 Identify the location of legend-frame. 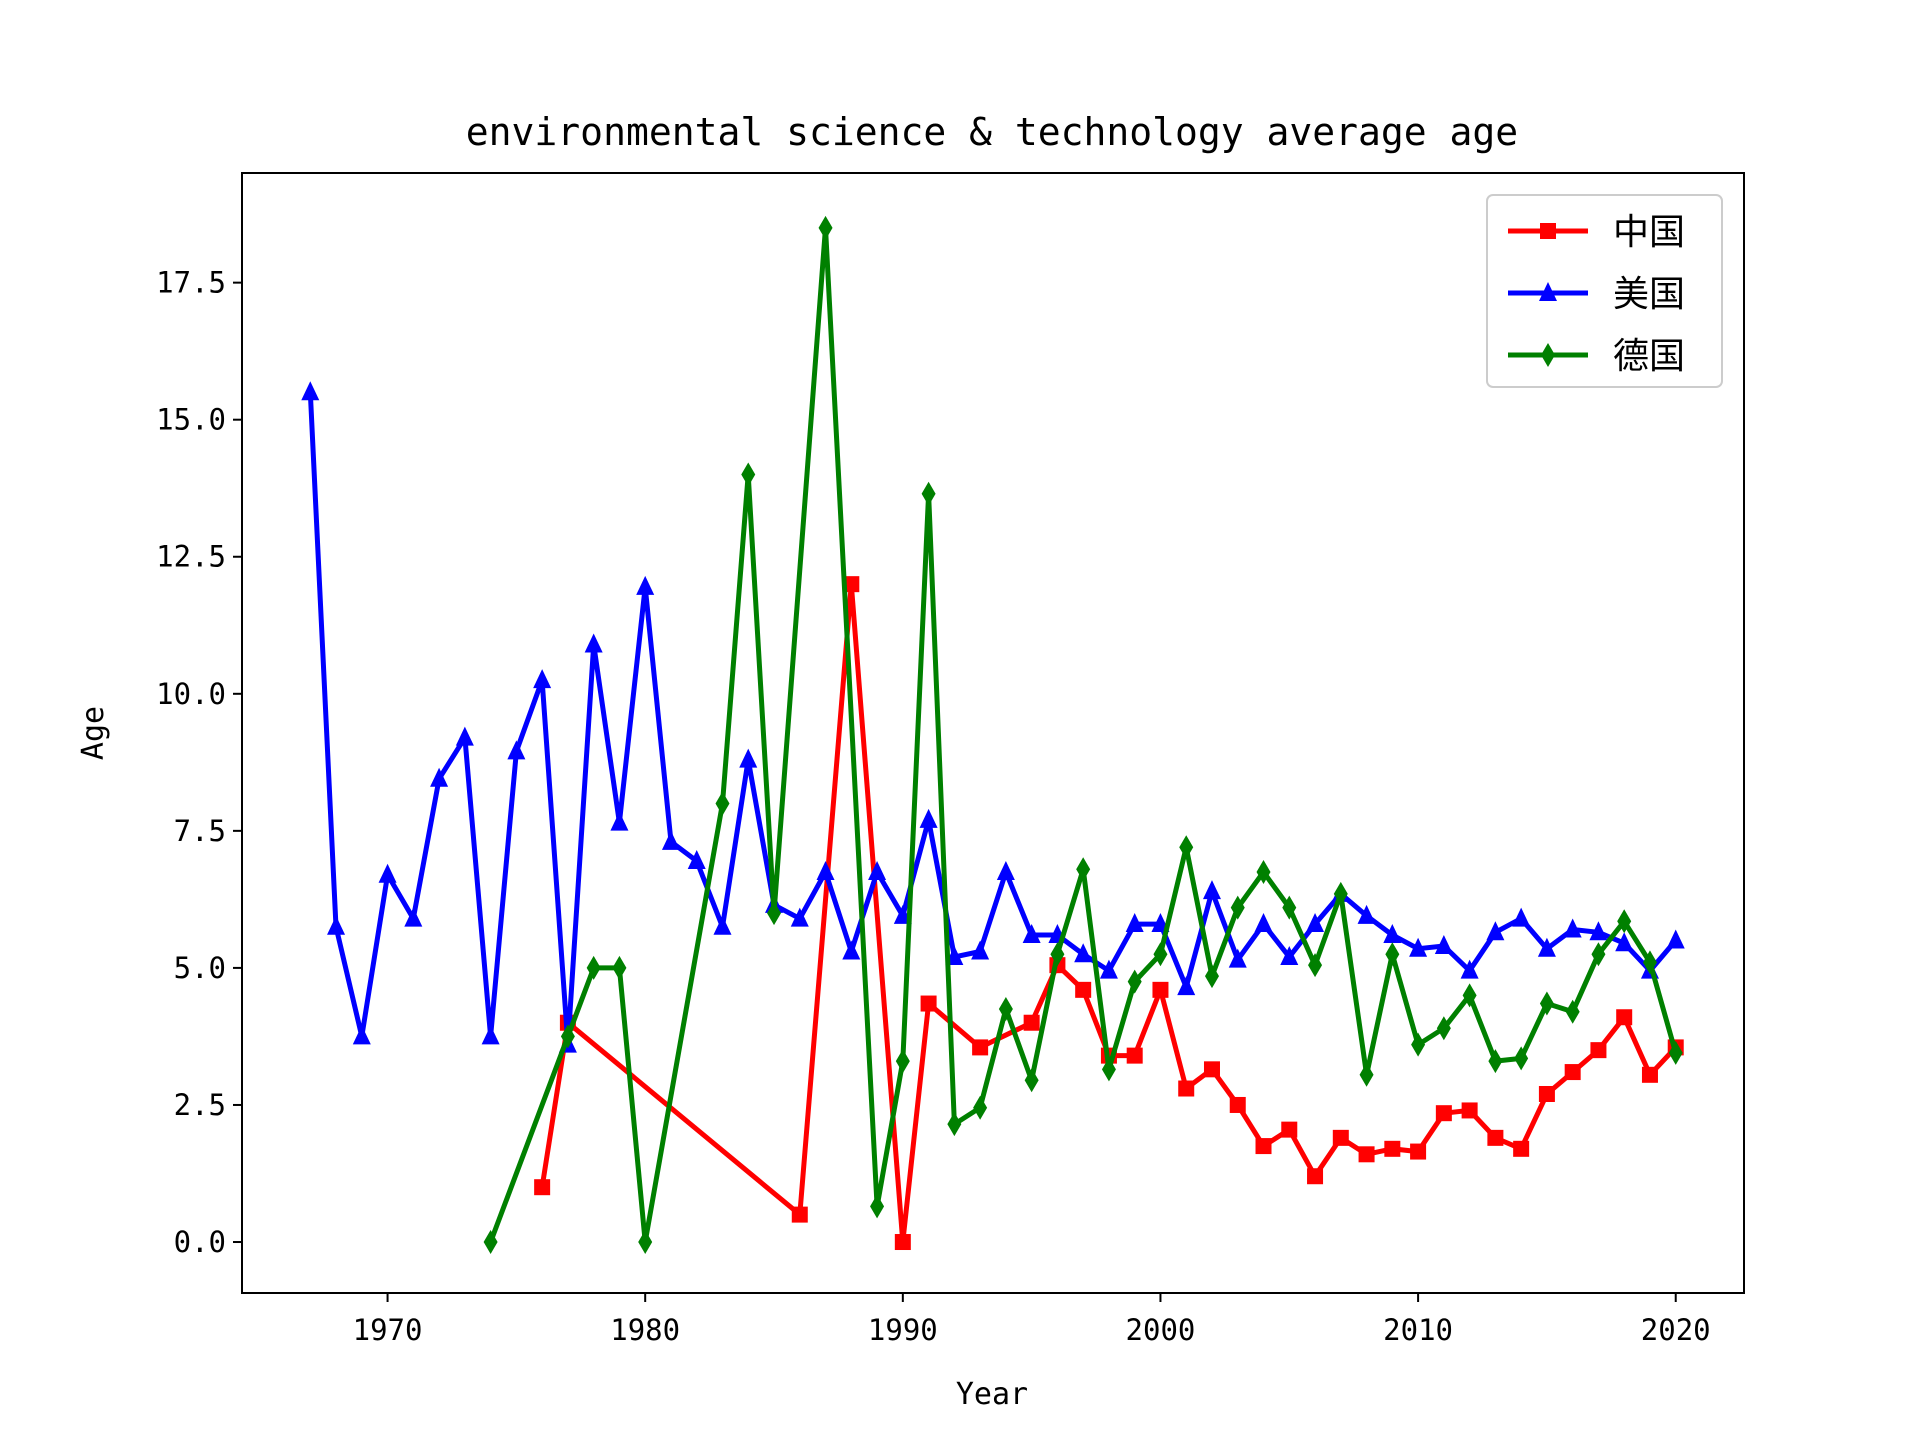
(1604, 291).